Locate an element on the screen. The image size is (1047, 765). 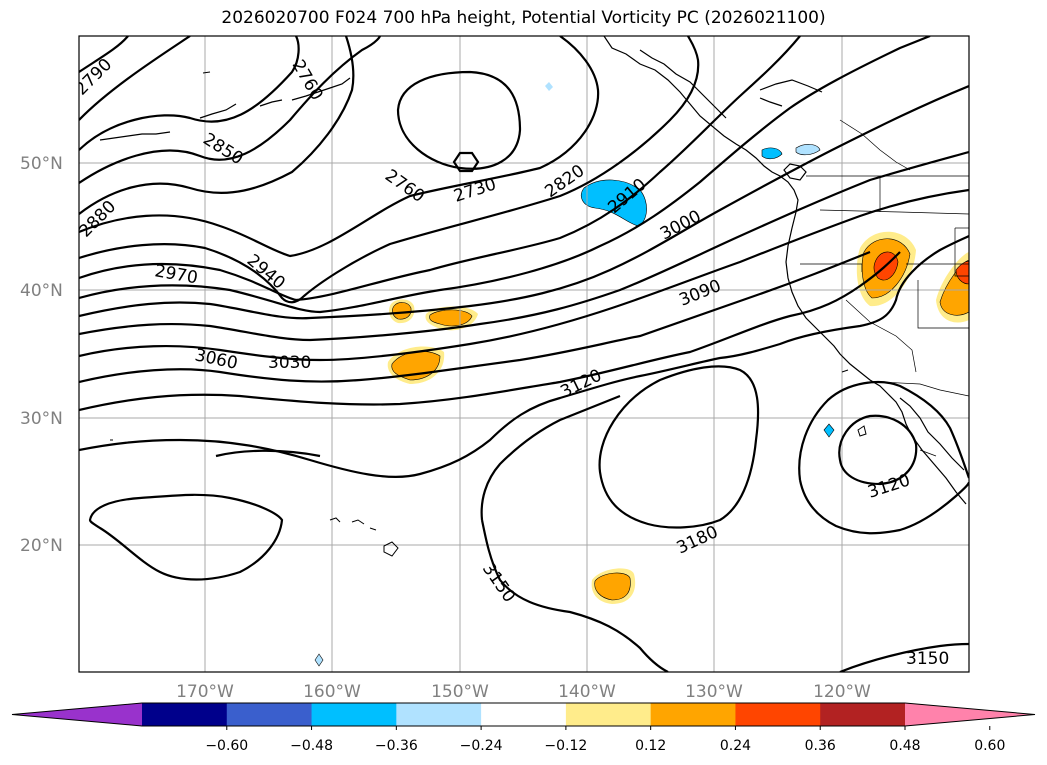
colorbar-outline is located at coordinates (523, 714).